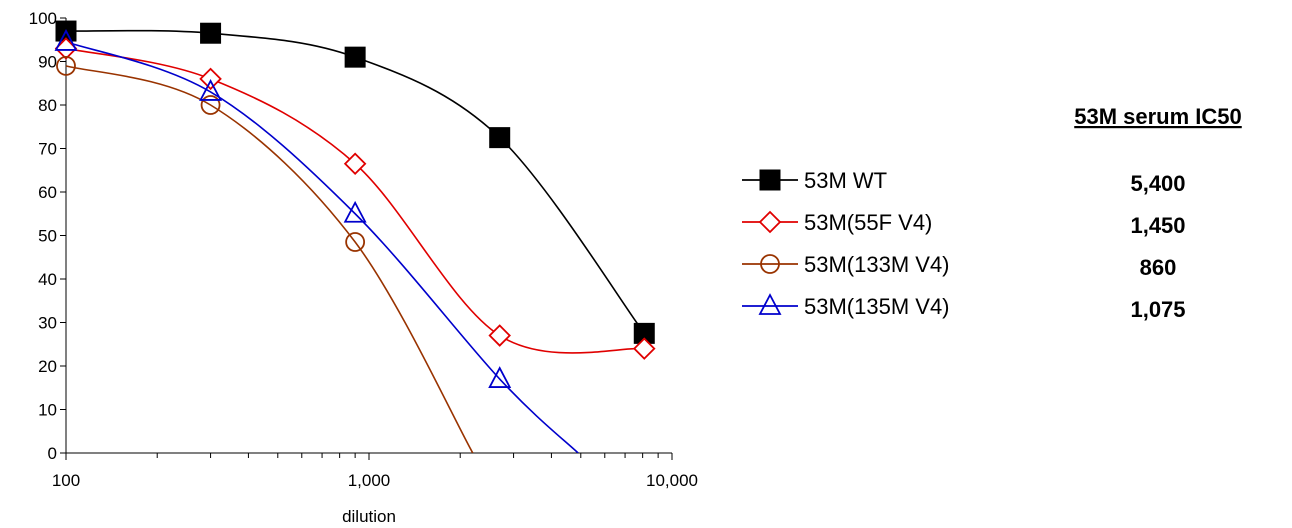 The width and height of the screenshot is (1292, 528). I want to click on y-tick-label: 40, so click(47, 279).